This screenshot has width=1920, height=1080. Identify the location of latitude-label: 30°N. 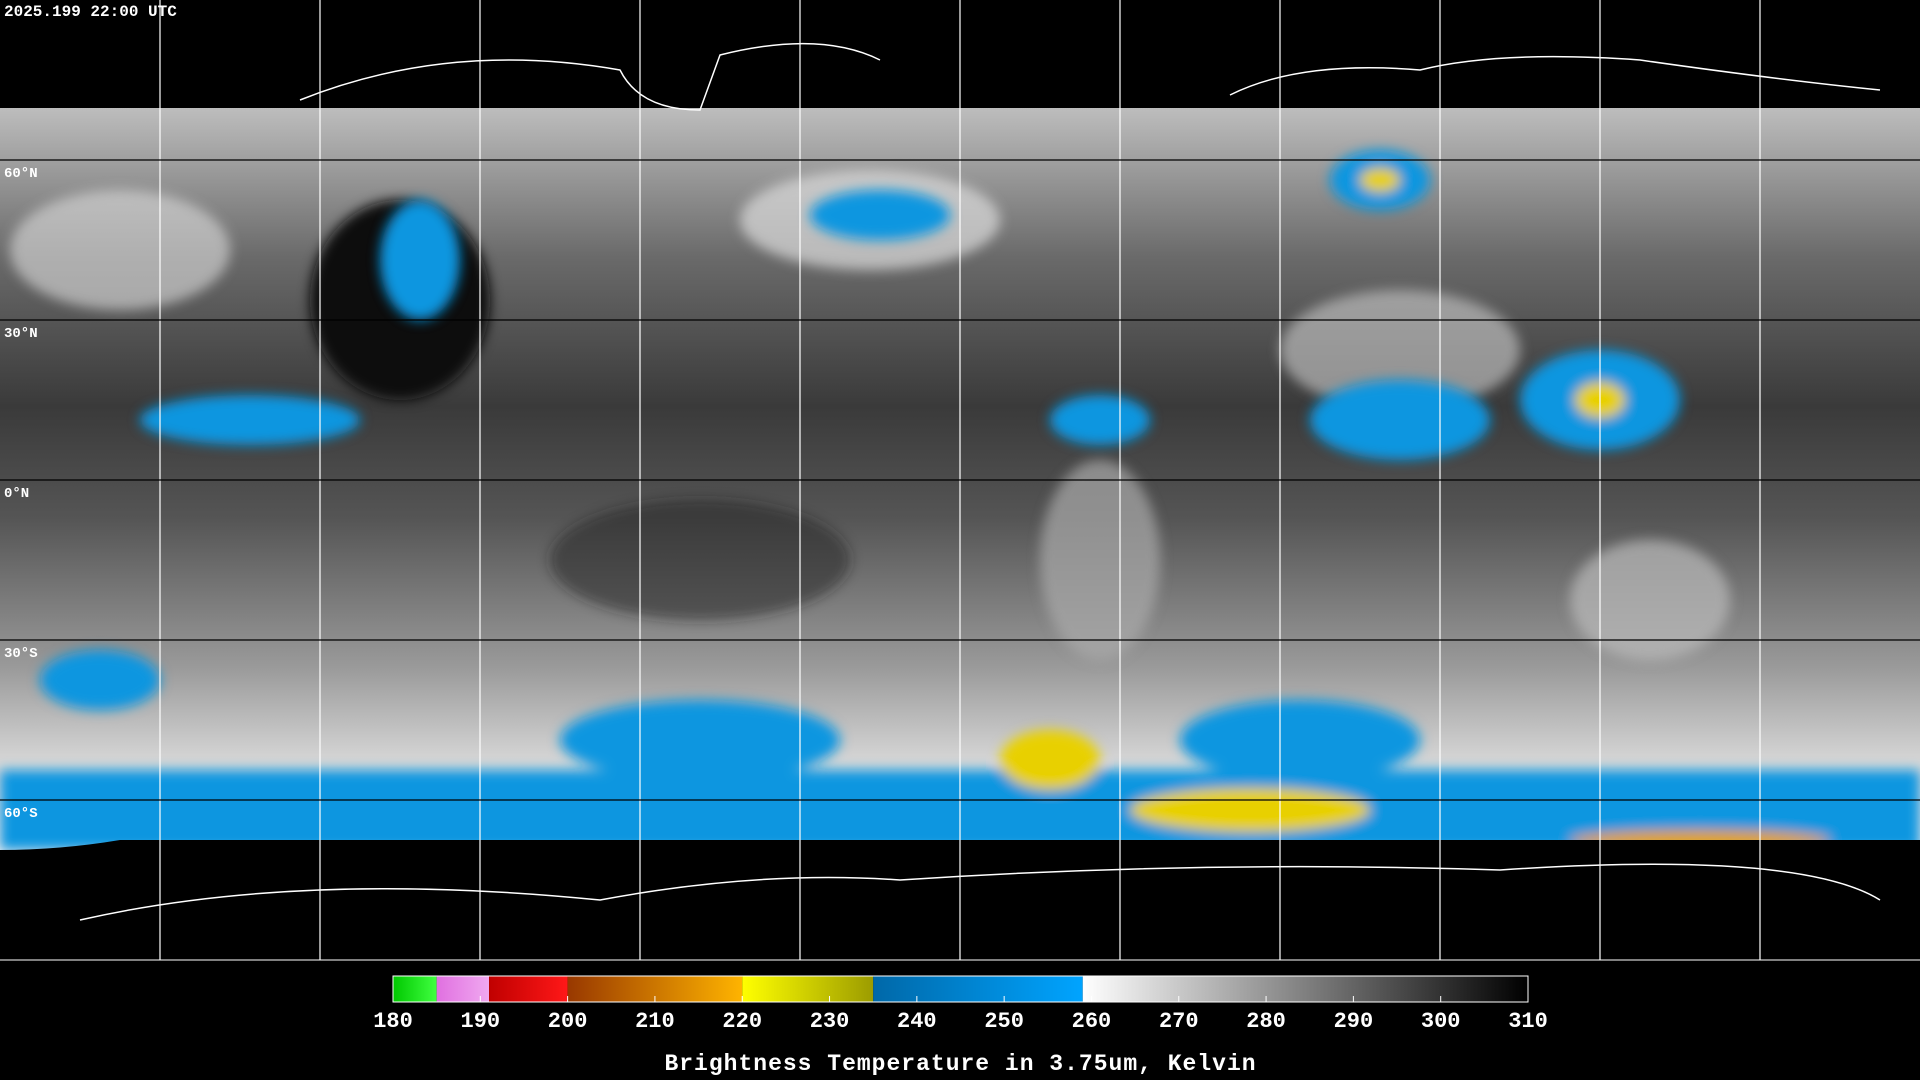
(21, 334).